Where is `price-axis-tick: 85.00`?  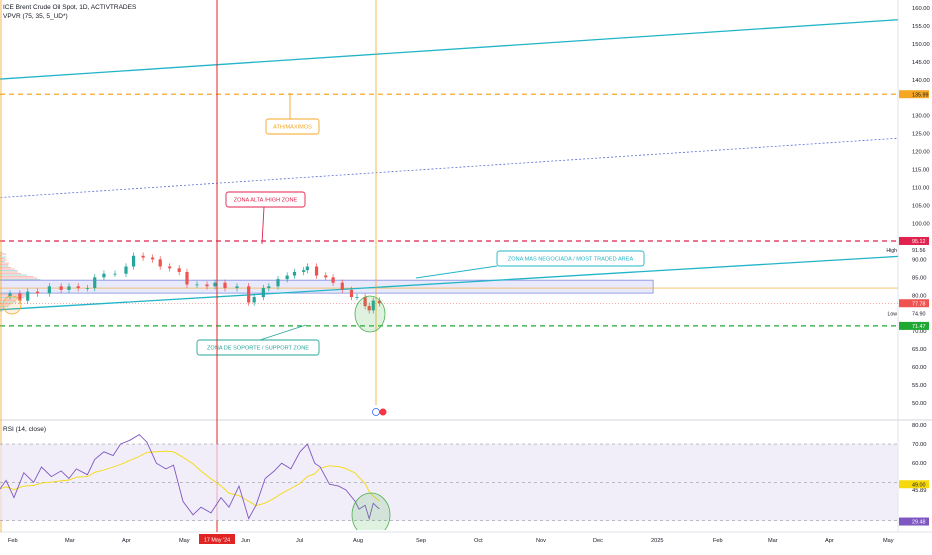 price-axis-tick: 85.00 is located at coordinates (919, 278).